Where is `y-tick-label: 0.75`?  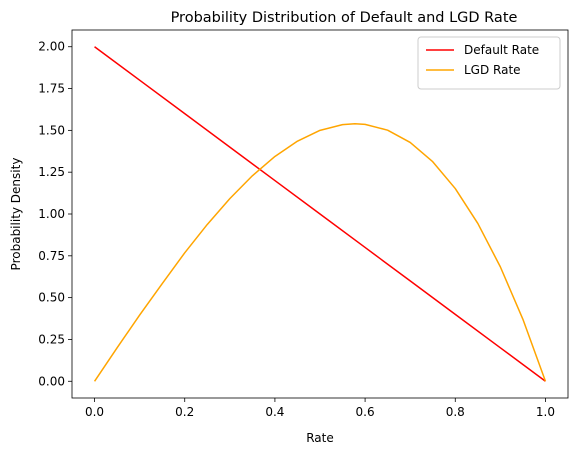
y-tick-label: 0.75 is located at coordinates (51, 256).